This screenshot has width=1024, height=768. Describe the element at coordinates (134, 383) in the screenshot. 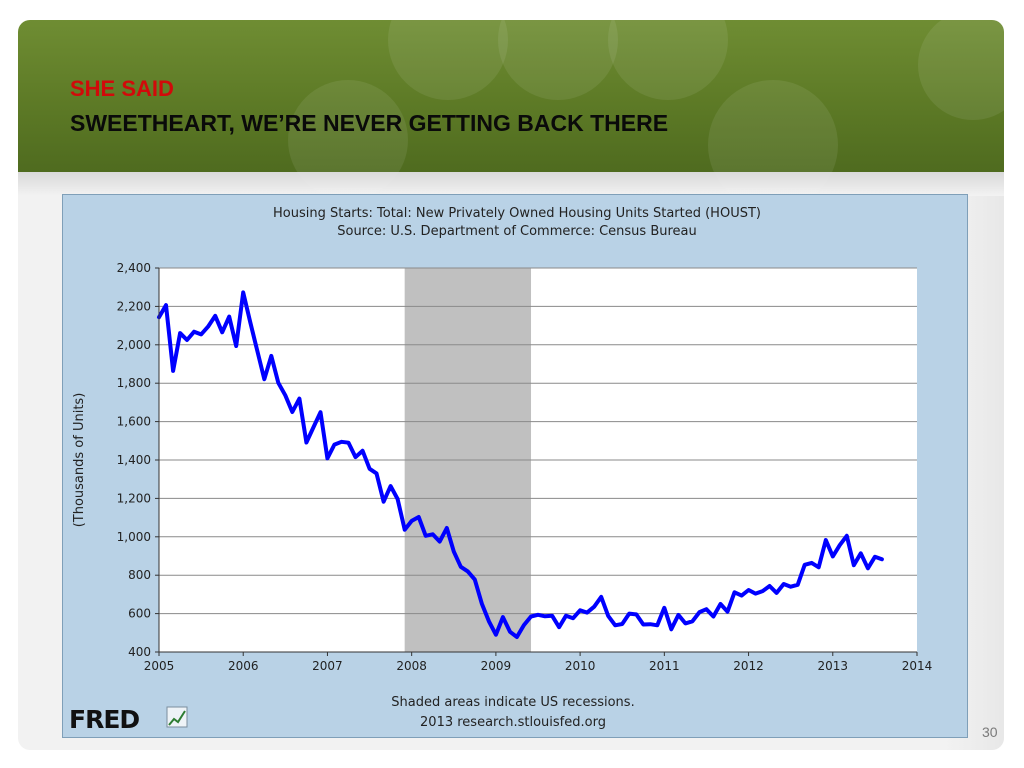

I see `y-tick-label: 1,800` at that location.